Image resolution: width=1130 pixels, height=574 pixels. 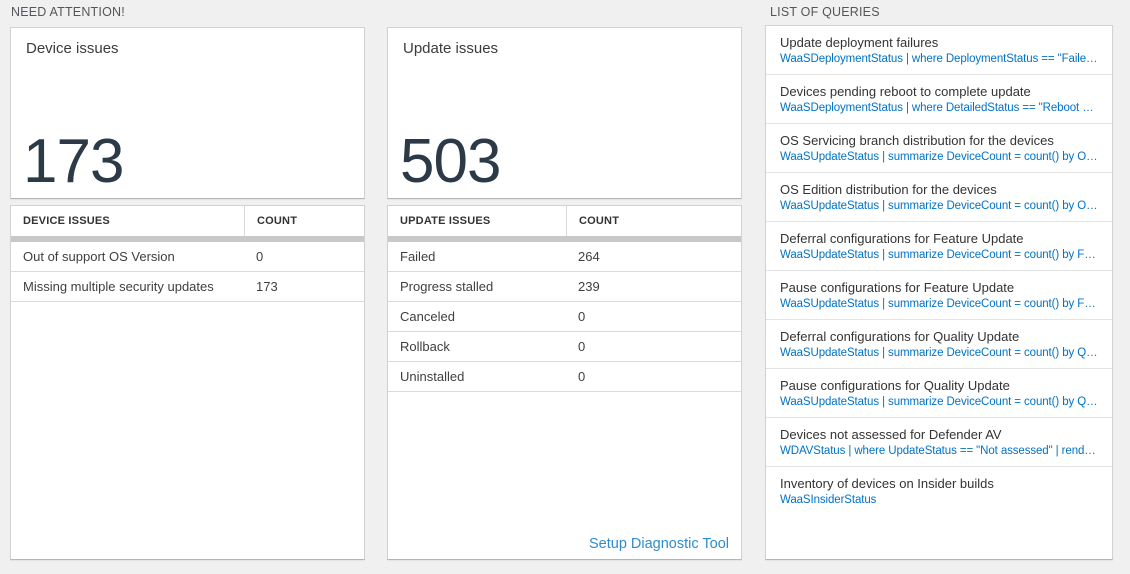 I want to click on update-issues-tile: Update issues 503, so click(x=564, y=113).